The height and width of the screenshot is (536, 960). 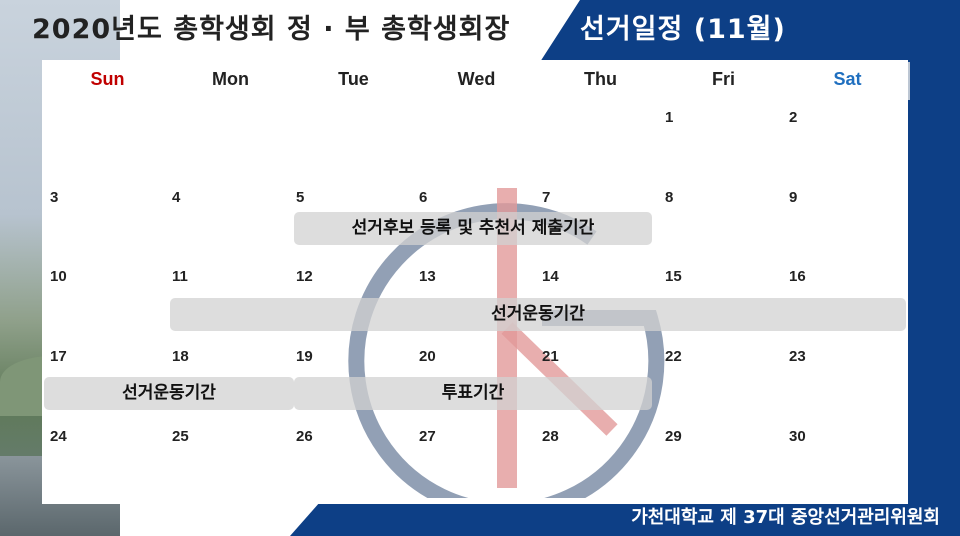 What do you see at coordinates (793, 117) in the screenshot?
I see `date-cell: 2` at bounding box center [793, 117].